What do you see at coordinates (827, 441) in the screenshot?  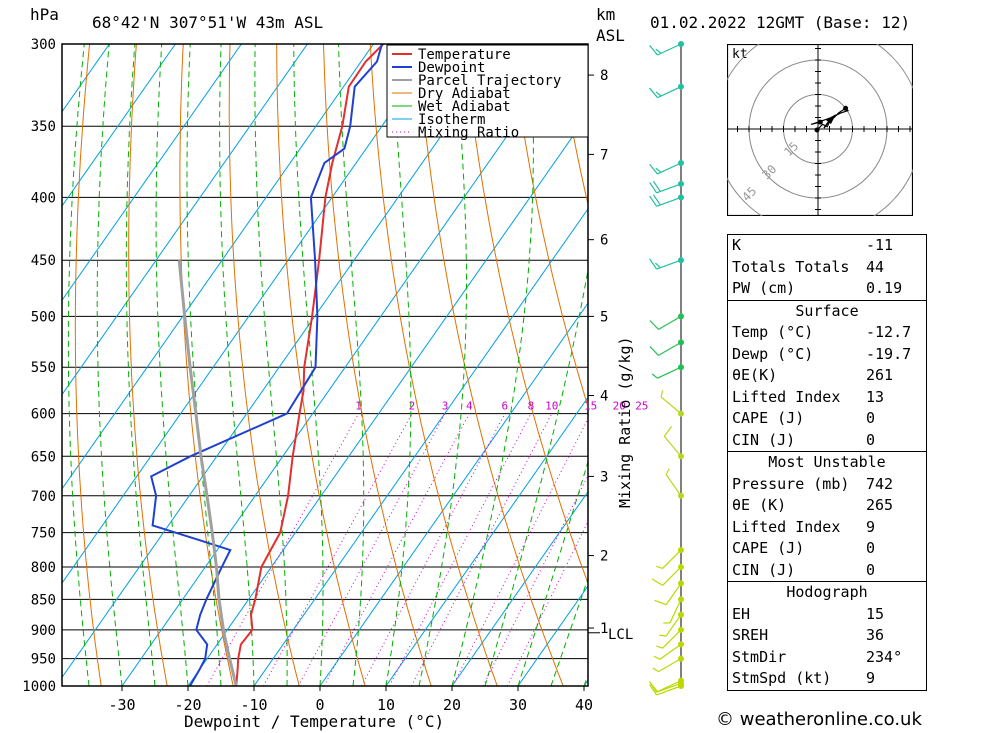 I see `stat-surface-cin: CIN (J) 0` at bounding box center [827, 441].